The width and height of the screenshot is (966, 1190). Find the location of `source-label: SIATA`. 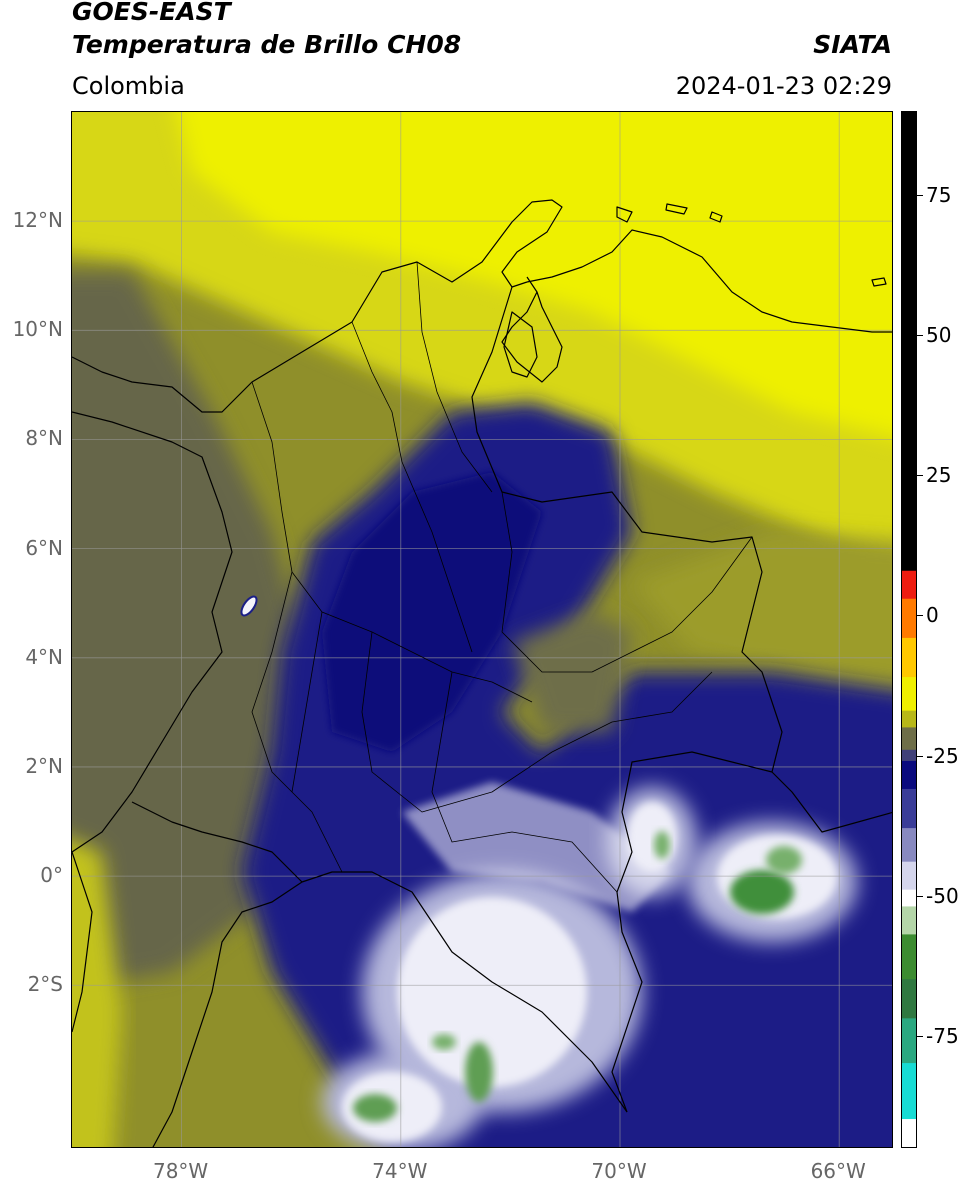

source-label: SIATA is located at coordinates (852, 44).